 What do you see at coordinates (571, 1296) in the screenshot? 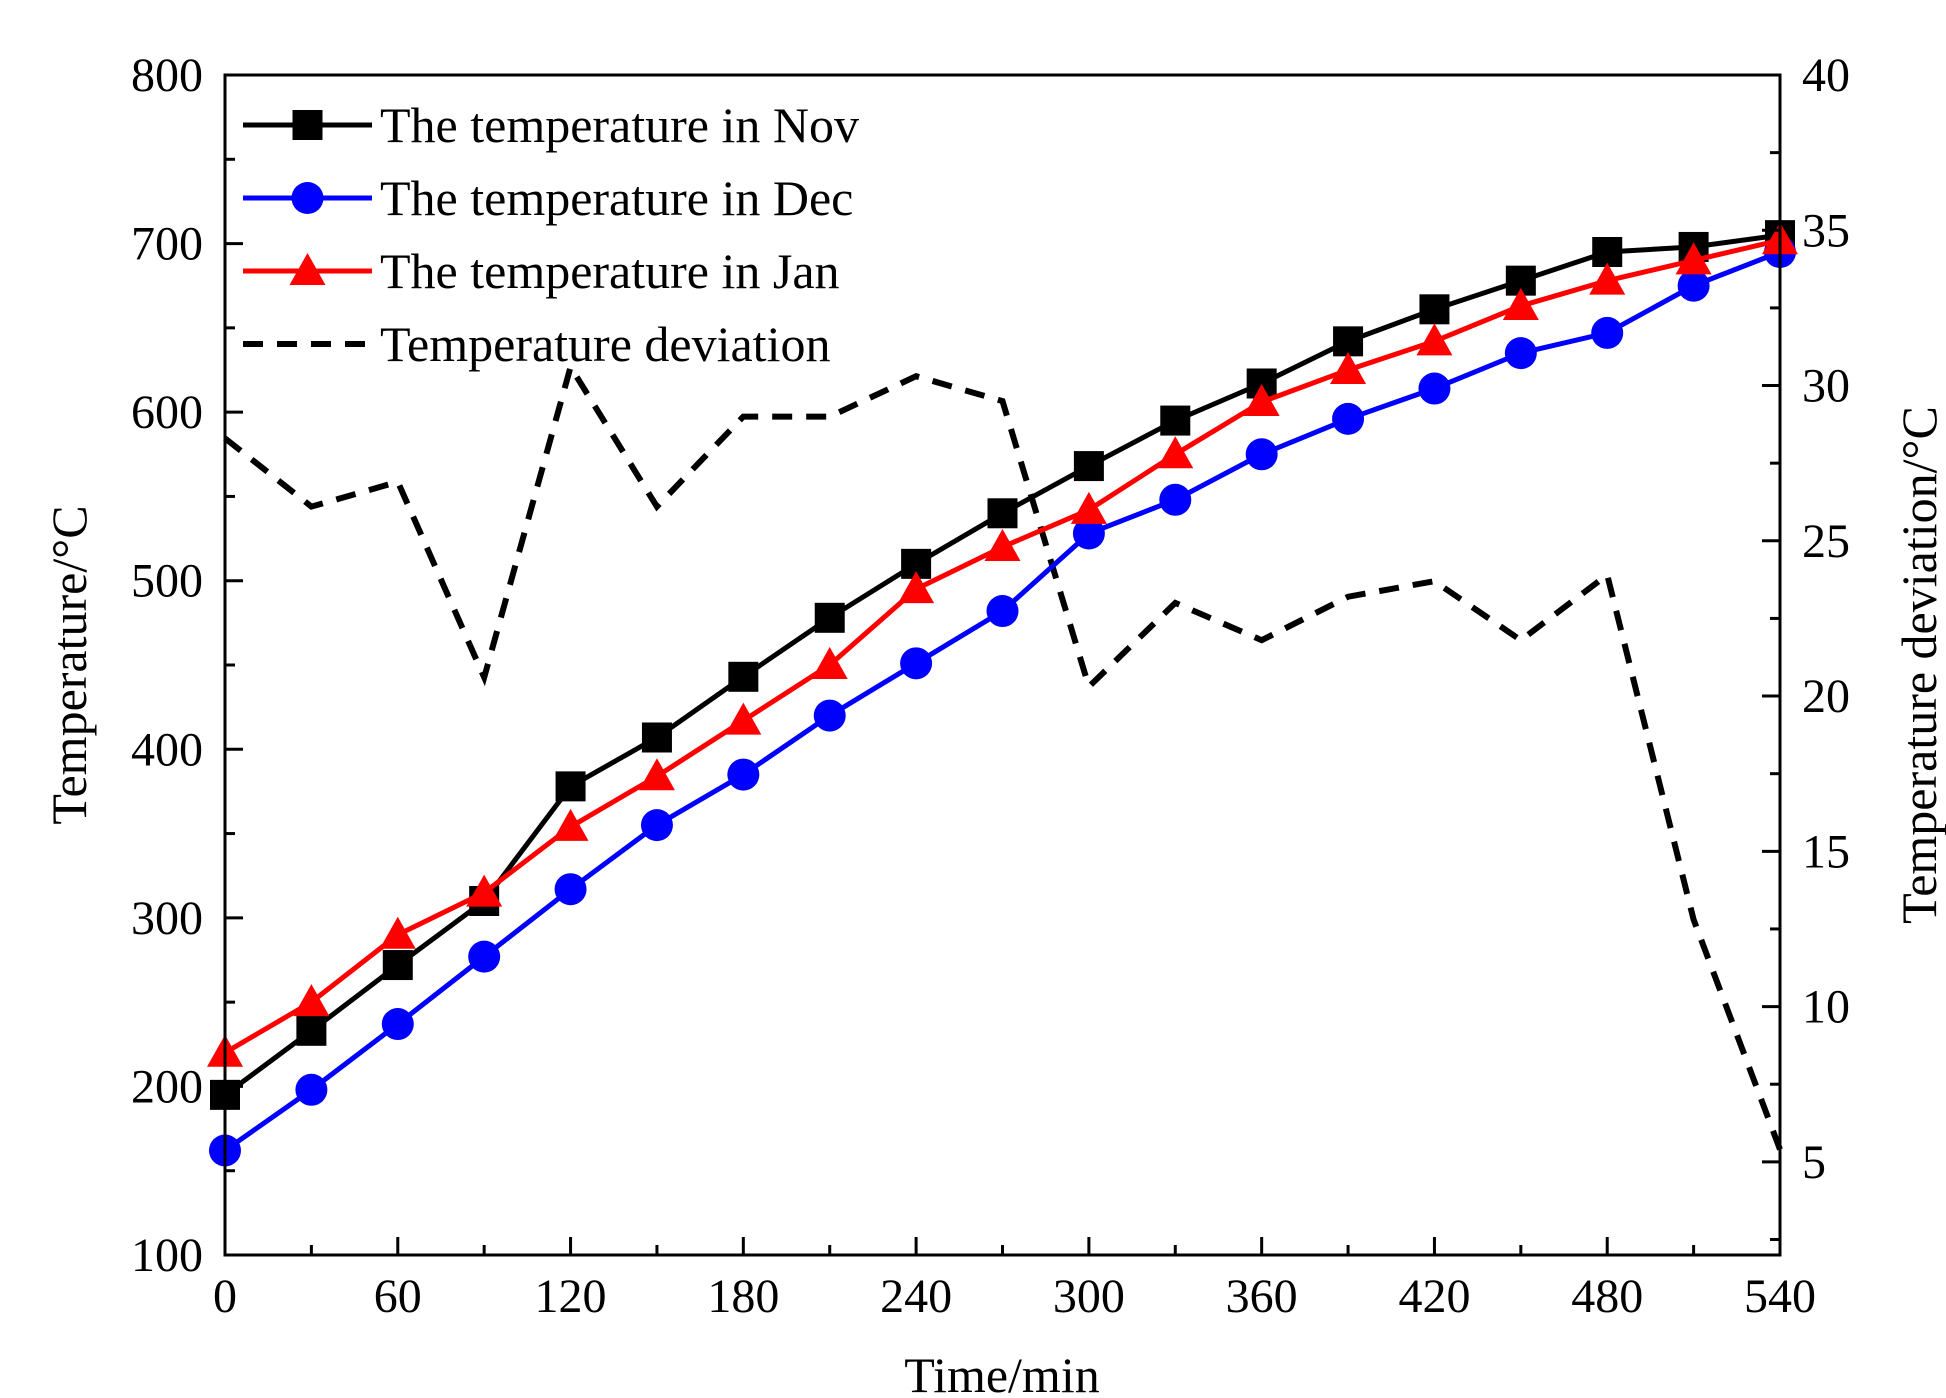
I see `x-tick-label: 120` at bounding box center [571, 1296].